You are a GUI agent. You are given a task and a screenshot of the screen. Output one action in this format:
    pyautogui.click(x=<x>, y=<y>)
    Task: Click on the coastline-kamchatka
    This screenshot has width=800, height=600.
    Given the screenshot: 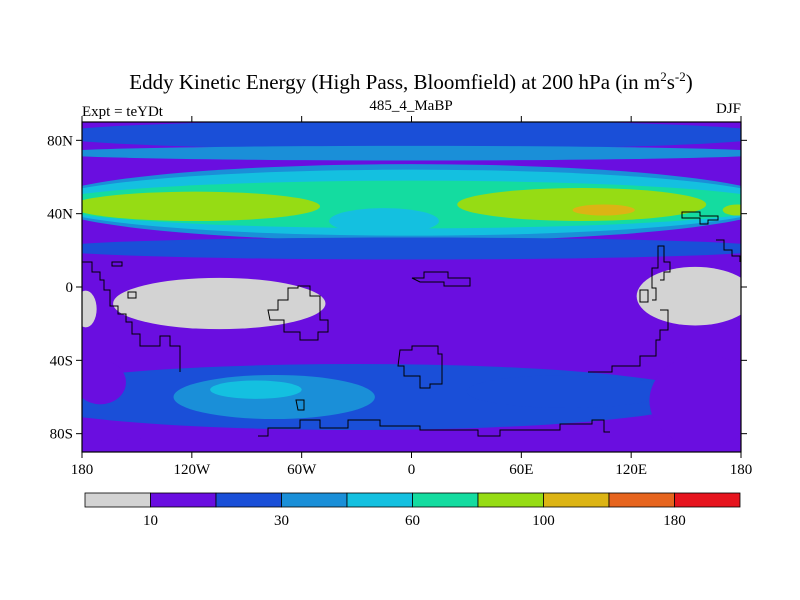 What is the action you would take?
    pyautogui.click(x=700, y=218)
    